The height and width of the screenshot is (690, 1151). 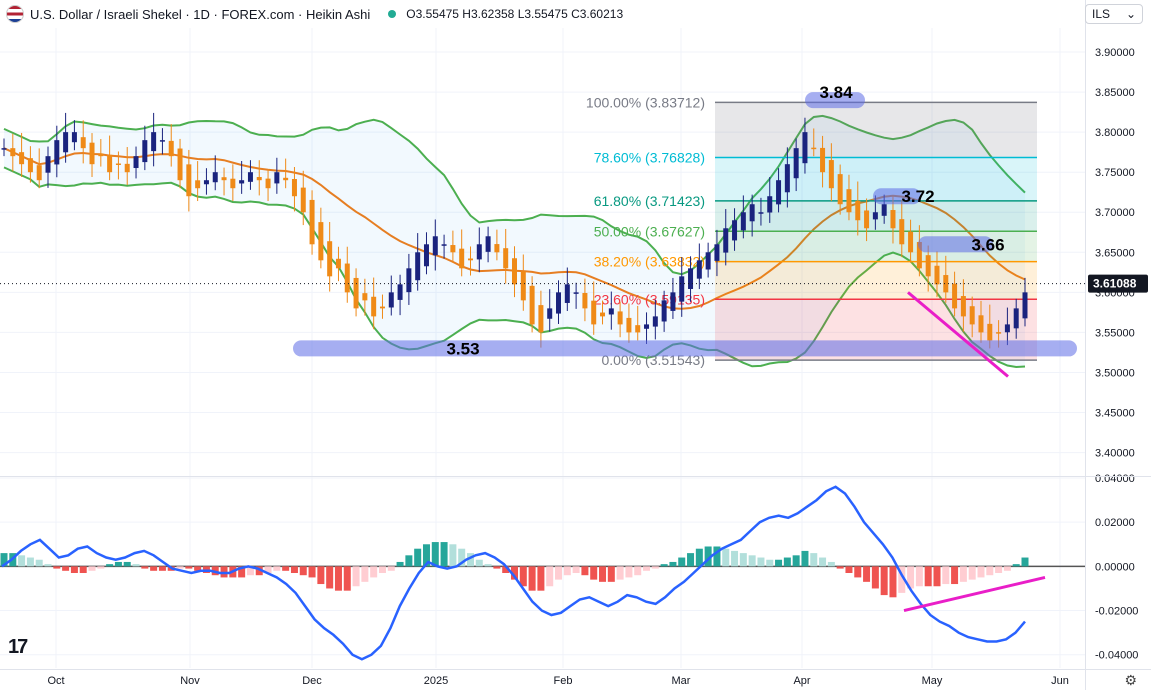 I want to click on annotation-highlight, so click(x=897, y=196).